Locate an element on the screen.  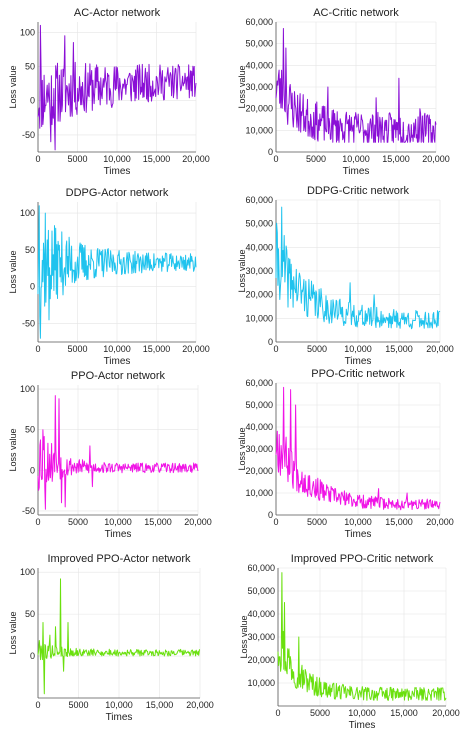
chart-6-xtick-label: 5000 is located at coordinates (317, 522).